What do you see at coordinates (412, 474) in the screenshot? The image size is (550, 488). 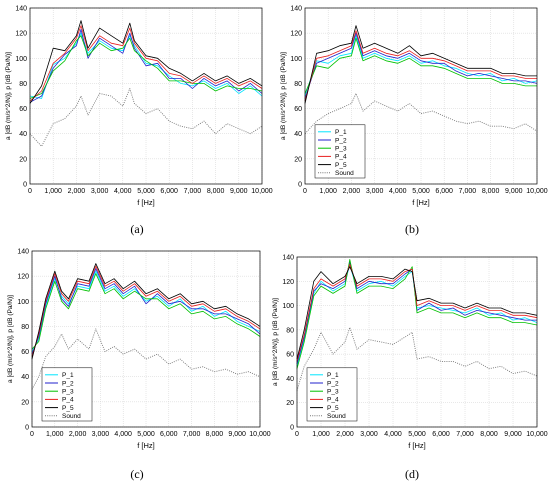 I see `panel-caption-d: (d)` at bounding box center [412, 474].